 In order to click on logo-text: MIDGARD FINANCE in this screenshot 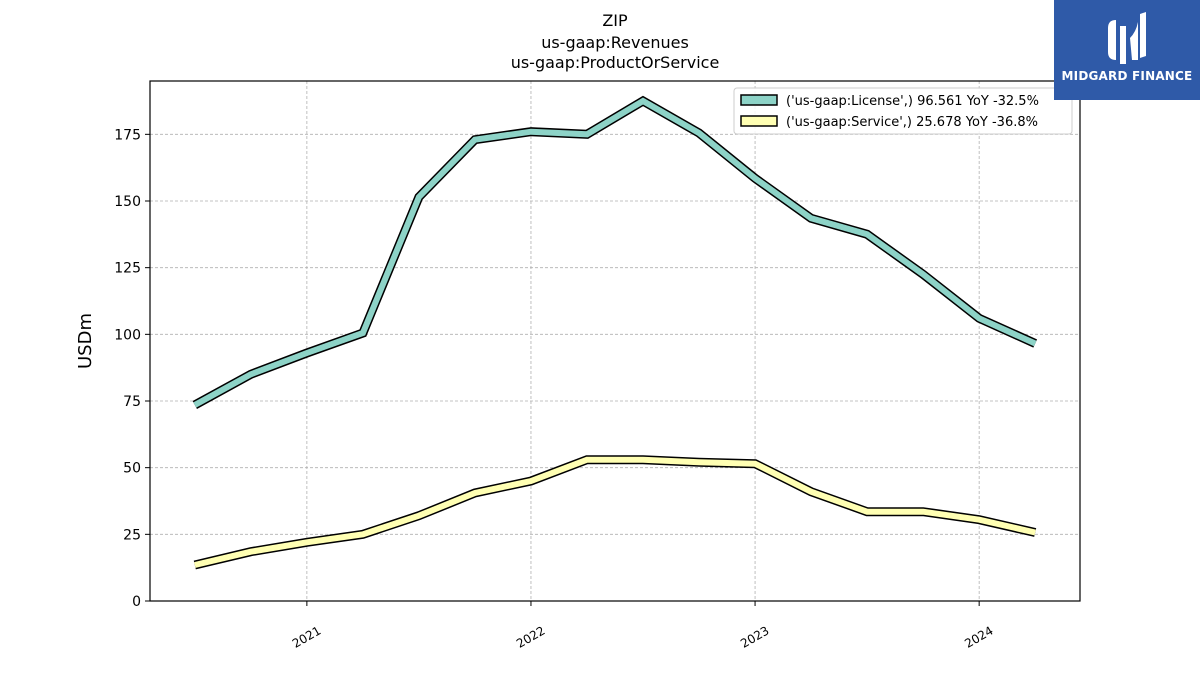, I will do `click(1127, 76)`.